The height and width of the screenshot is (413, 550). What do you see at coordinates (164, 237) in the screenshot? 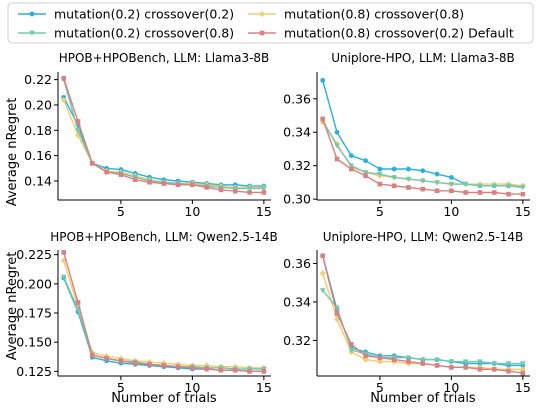
I see `panel-title: HPOB+HPOBench, LLM: Qwen2.5-14B` at bounding box center [164, 237].